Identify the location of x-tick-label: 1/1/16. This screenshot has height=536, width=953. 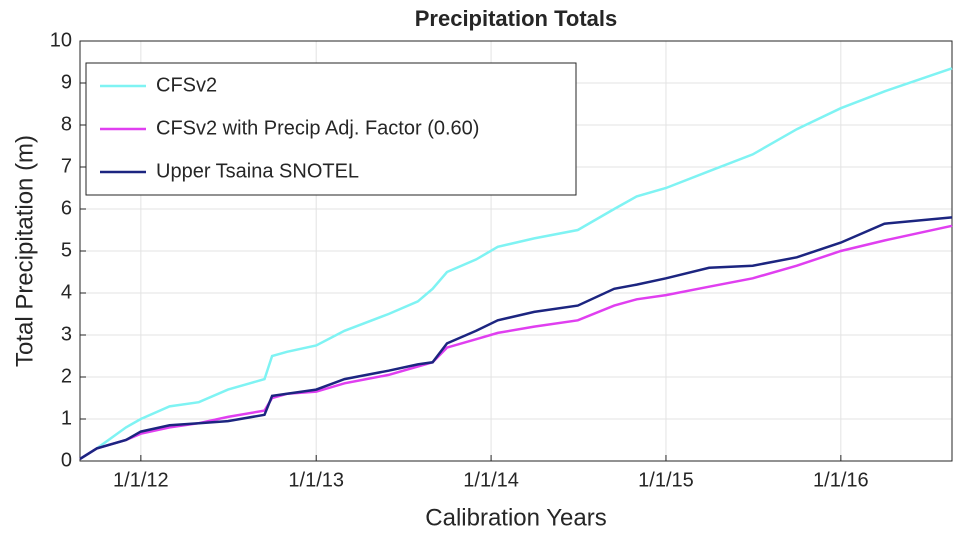
(841, 480).